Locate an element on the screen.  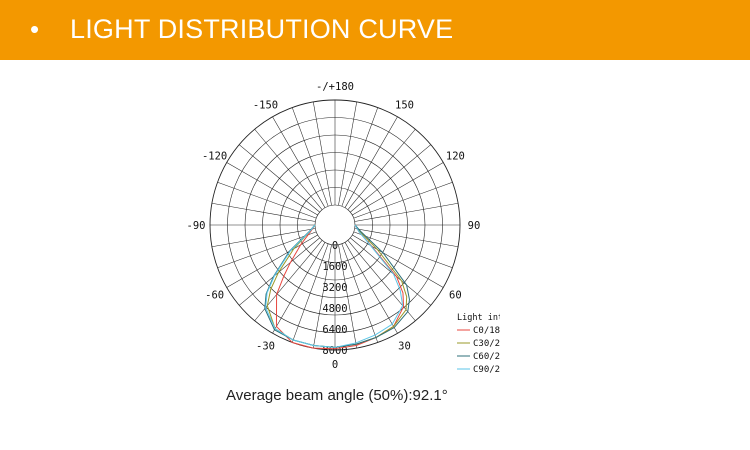
angle-label: -120 is located at coordinates (214, 157).